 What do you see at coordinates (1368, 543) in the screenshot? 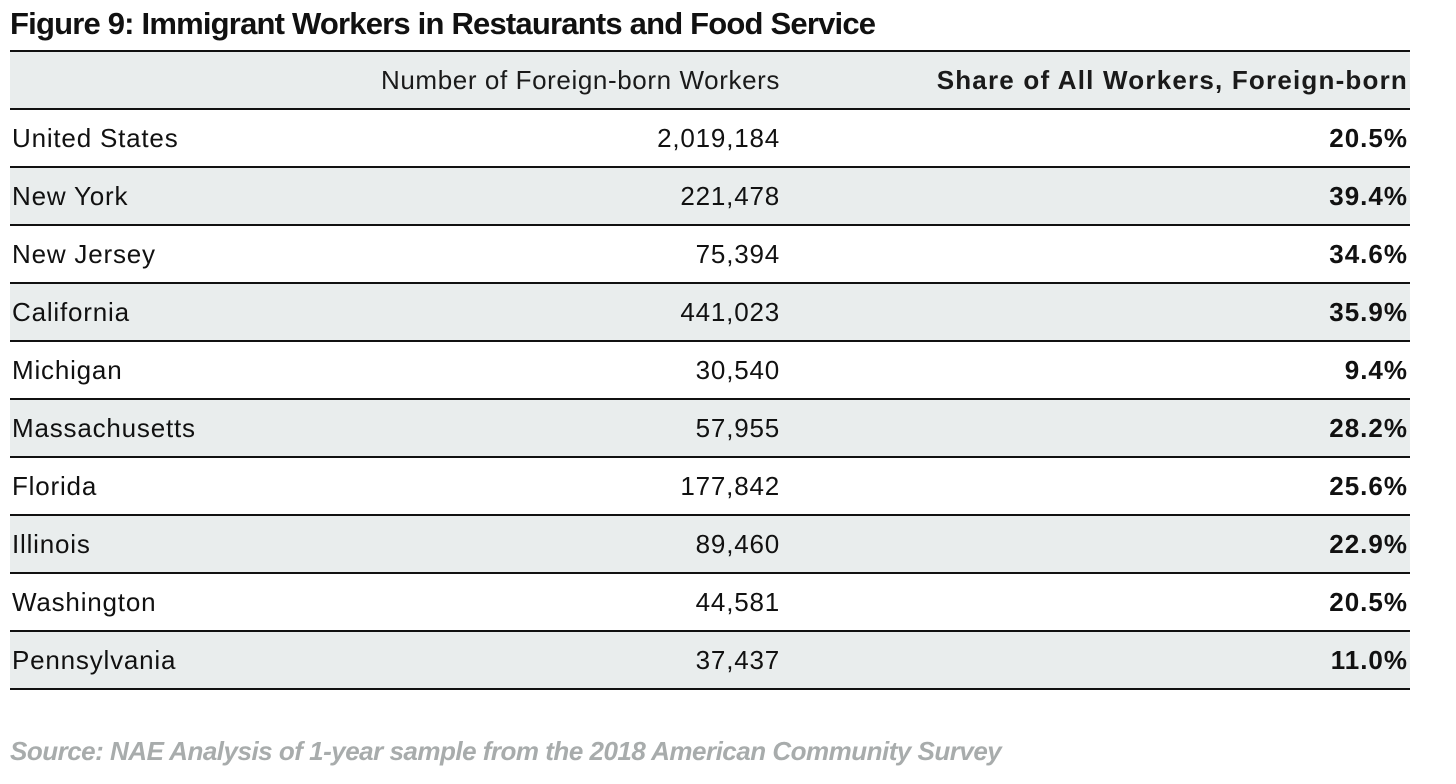
I see `row-share-cell: 22.9%` at bounding box center [1368, 543].